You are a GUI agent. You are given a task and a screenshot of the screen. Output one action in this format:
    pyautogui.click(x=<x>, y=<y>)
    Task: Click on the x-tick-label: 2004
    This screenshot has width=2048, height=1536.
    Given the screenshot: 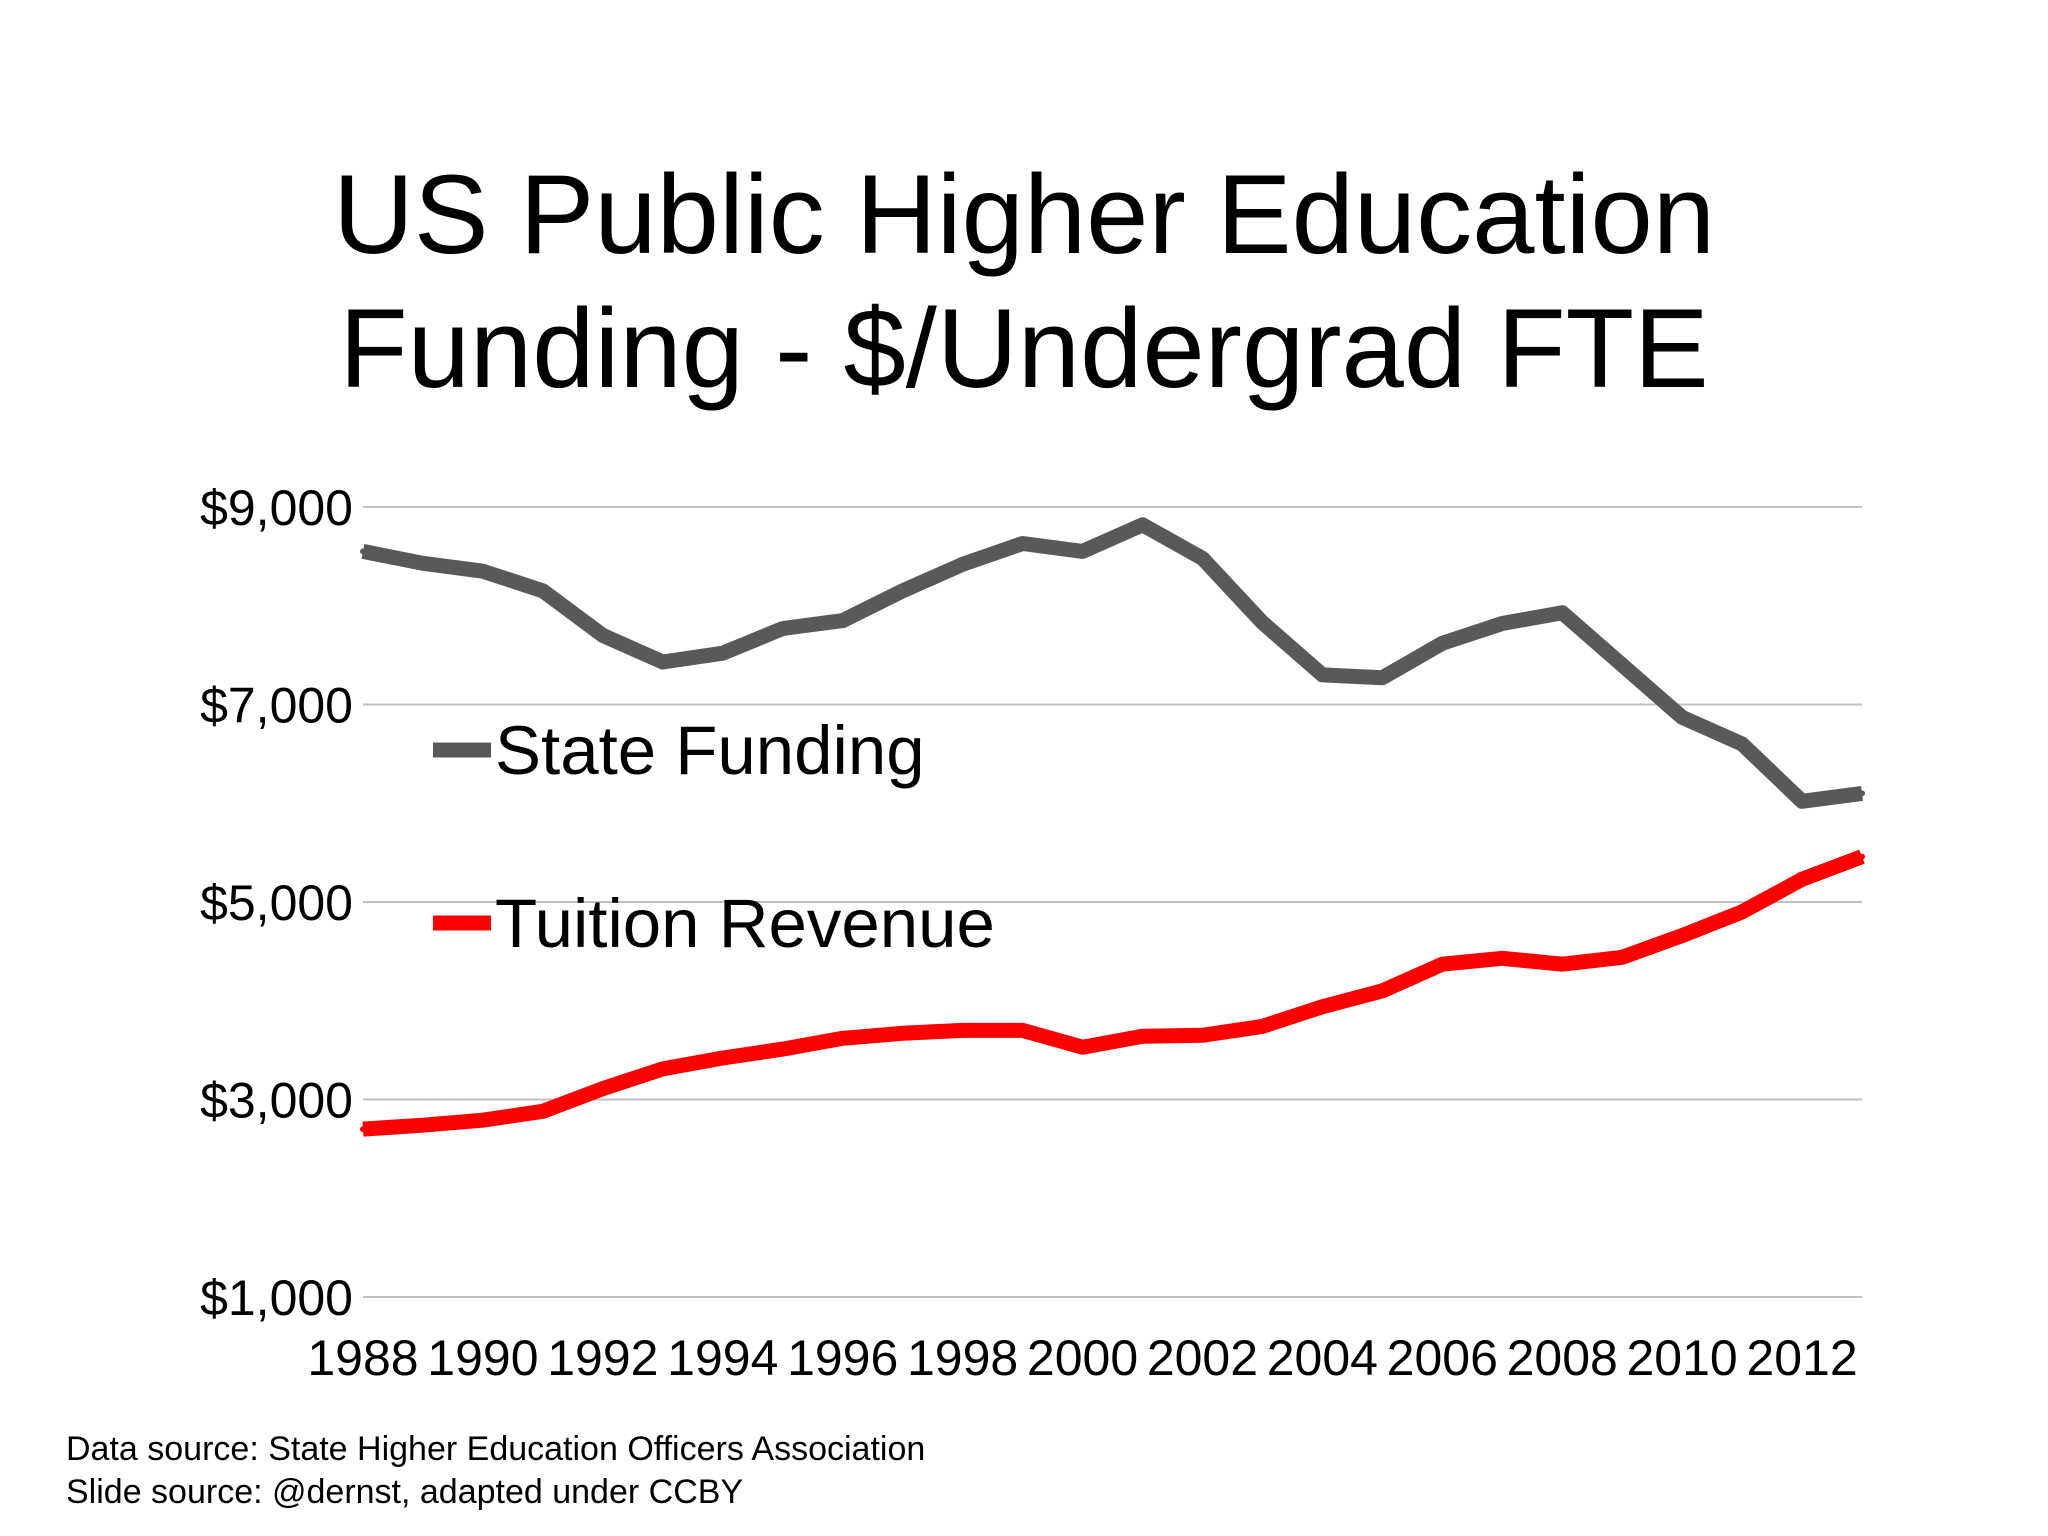 What is the action you would take?
    pyautogui.click(x=1322, y=1358)
    